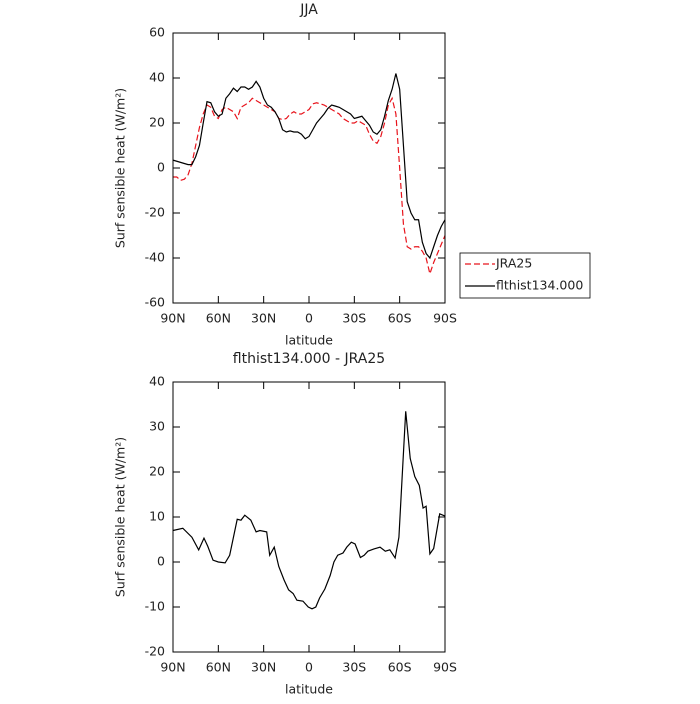 The width and height of the screenshot is (700, 704). What do you see at coordinates (157, 516) in the screenshot?
I see `y-tick-label: 10` at bounding box center [157, 516].